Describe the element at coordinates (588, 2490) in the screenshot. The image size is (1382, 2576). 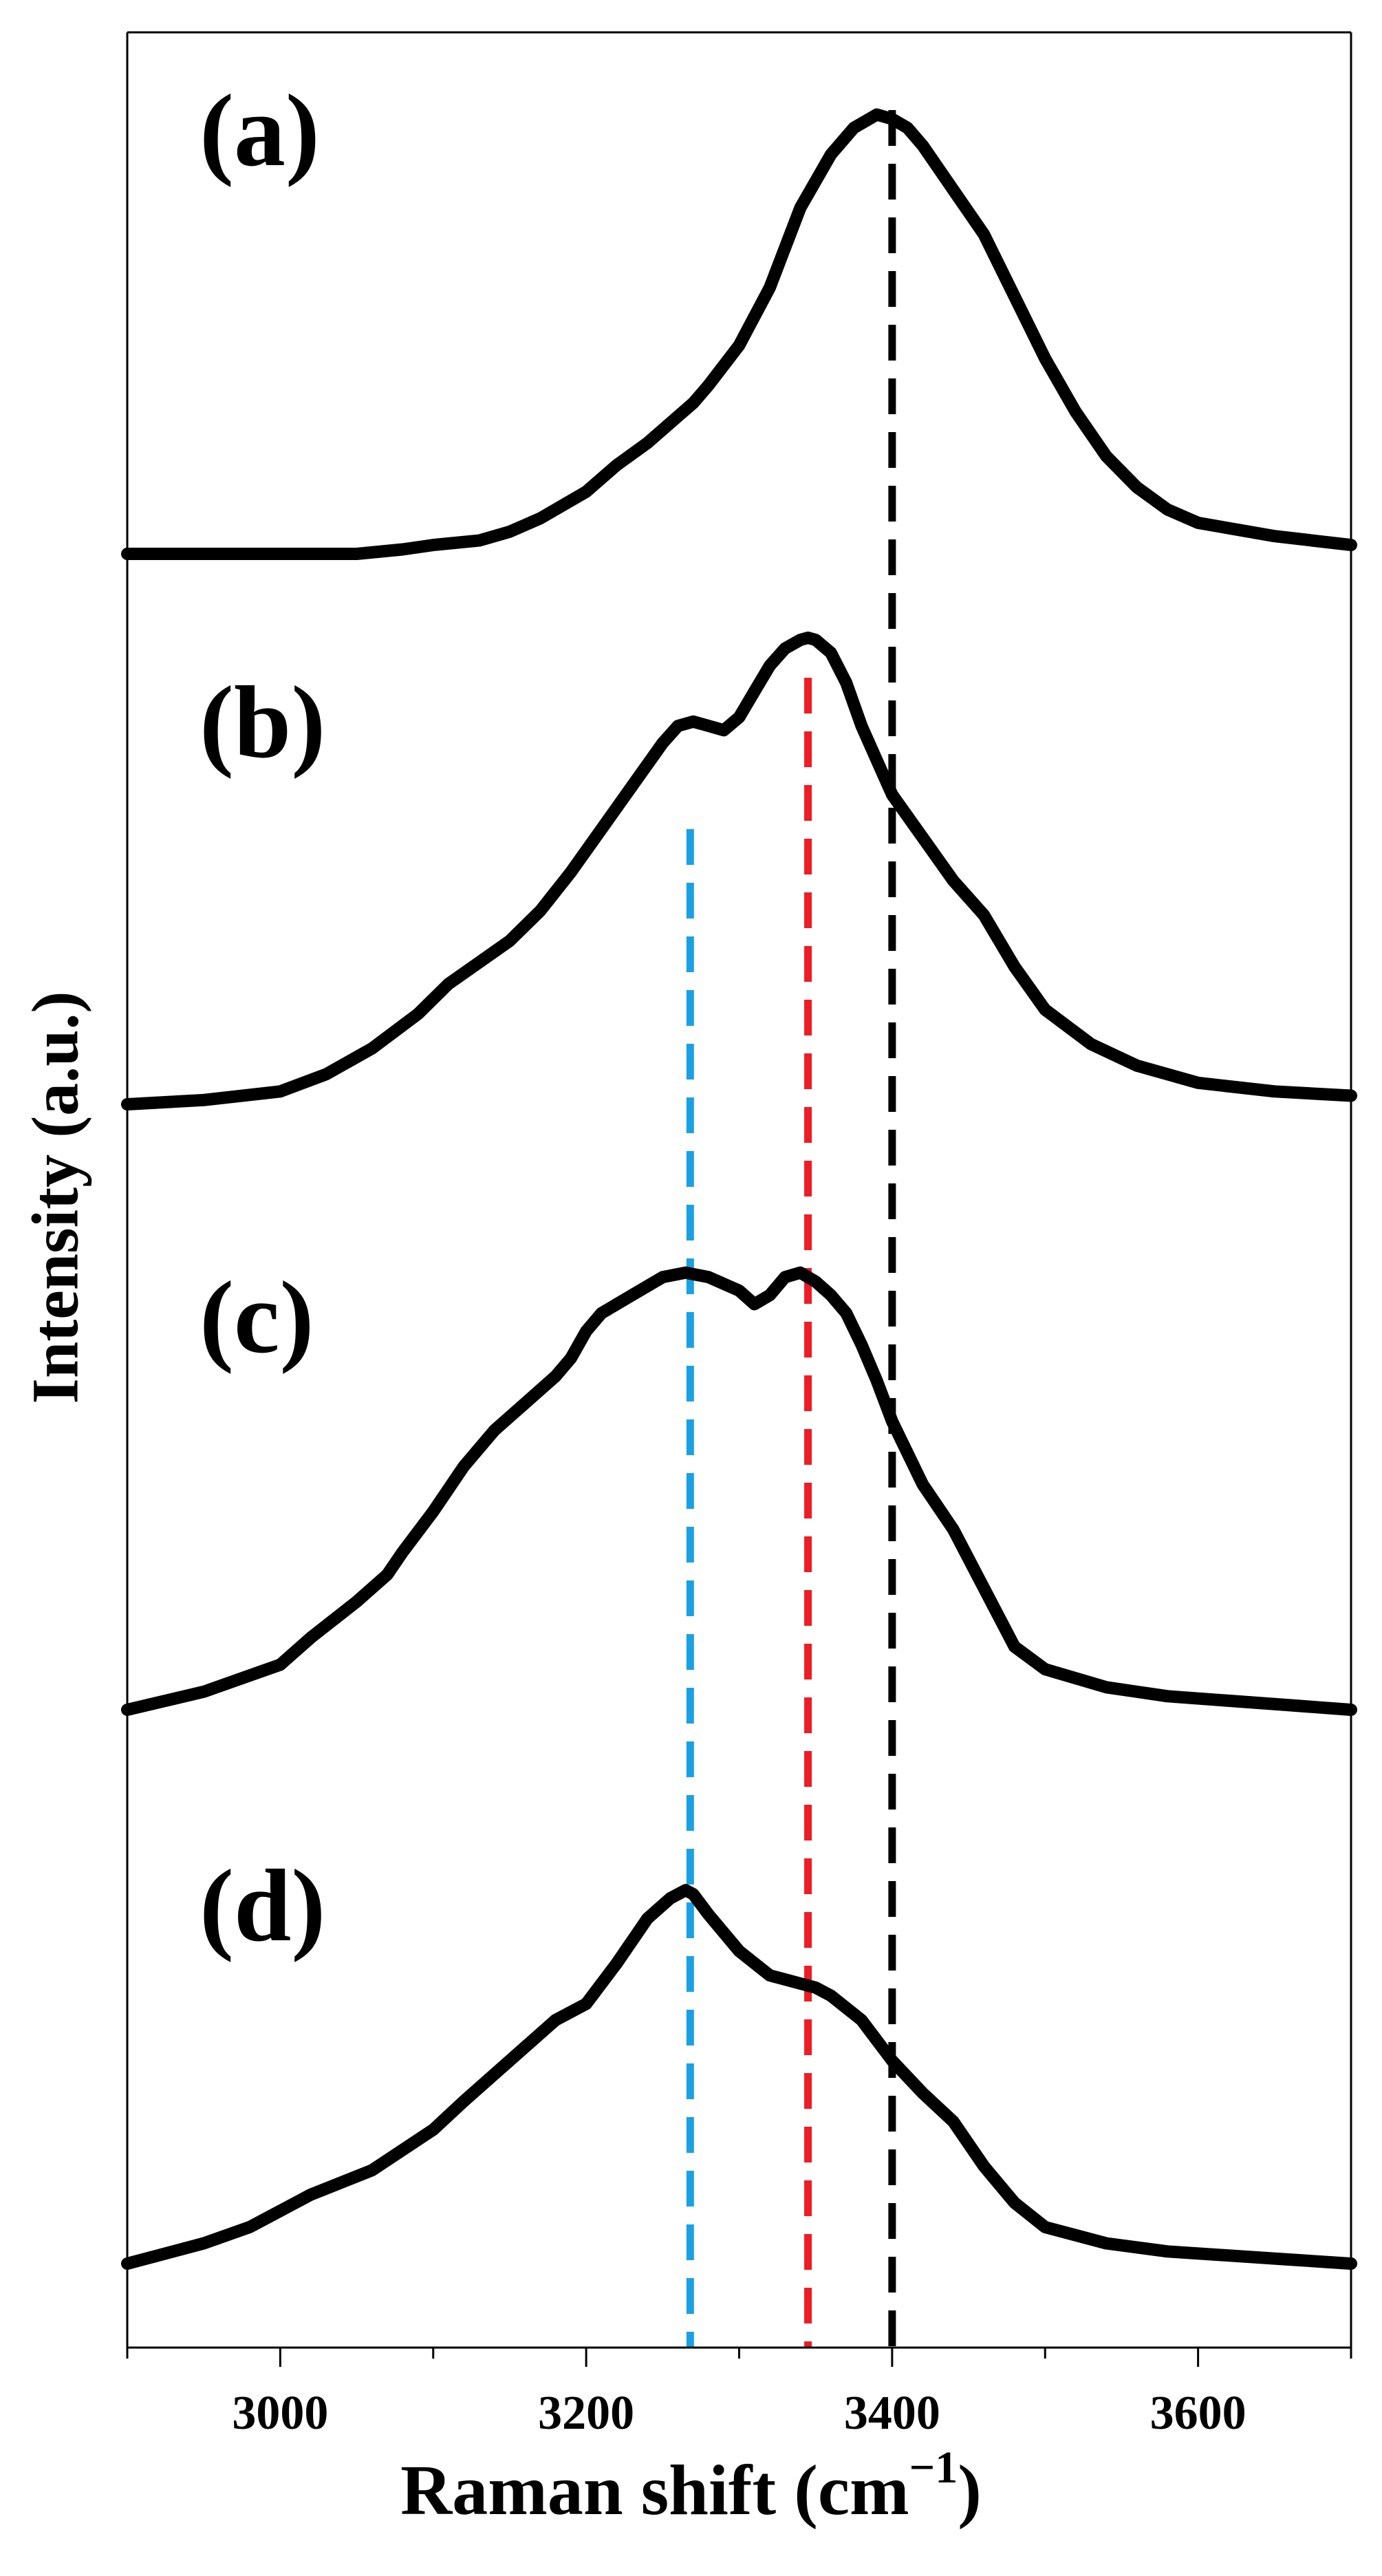
I see `x-axis-label-text: Raman shift` at that location.